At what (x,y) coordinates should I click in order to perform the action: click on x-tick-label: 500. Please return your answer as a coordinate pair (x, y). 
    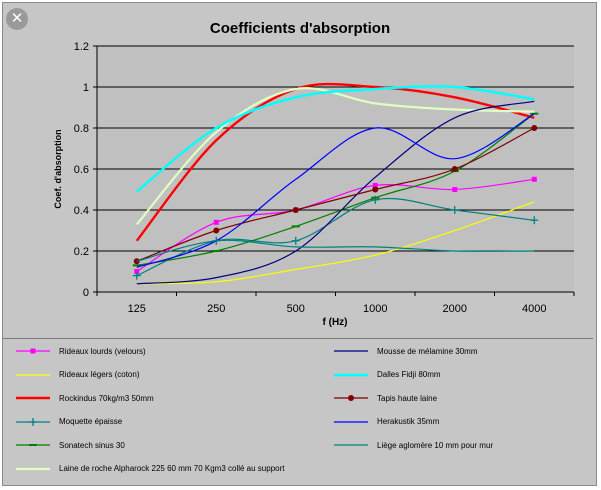
    Looking at the image, I should click on (296, 309).